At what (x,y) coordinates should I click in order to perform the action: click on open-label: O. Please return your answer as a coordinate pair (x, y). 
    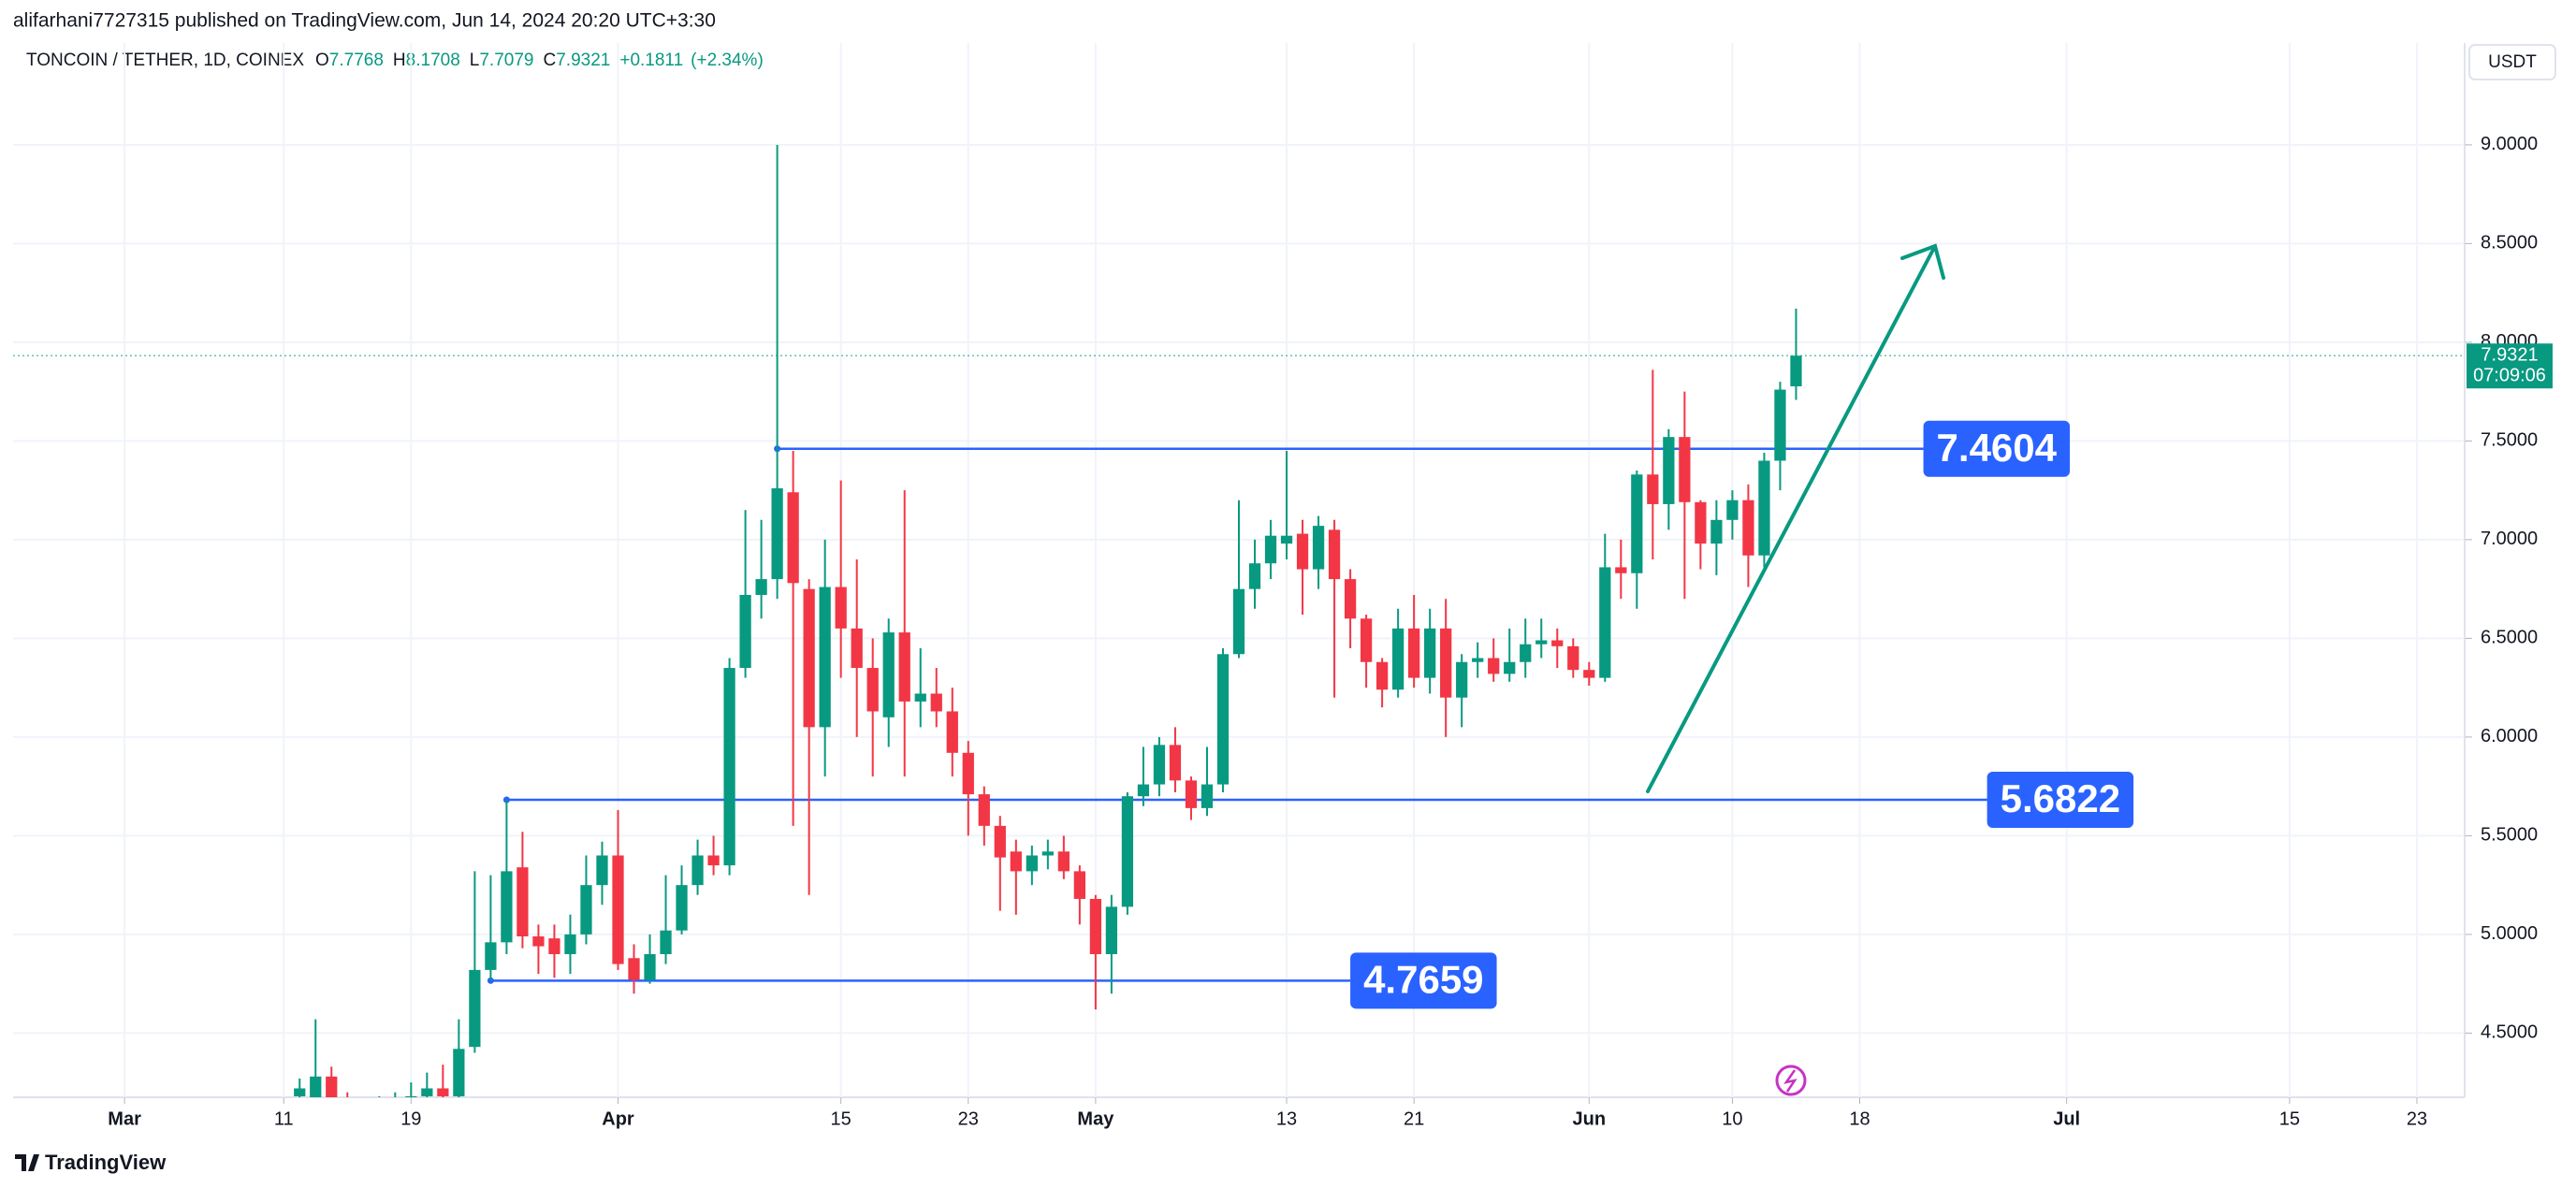
    Looking at the image, I should click on (322, 60).